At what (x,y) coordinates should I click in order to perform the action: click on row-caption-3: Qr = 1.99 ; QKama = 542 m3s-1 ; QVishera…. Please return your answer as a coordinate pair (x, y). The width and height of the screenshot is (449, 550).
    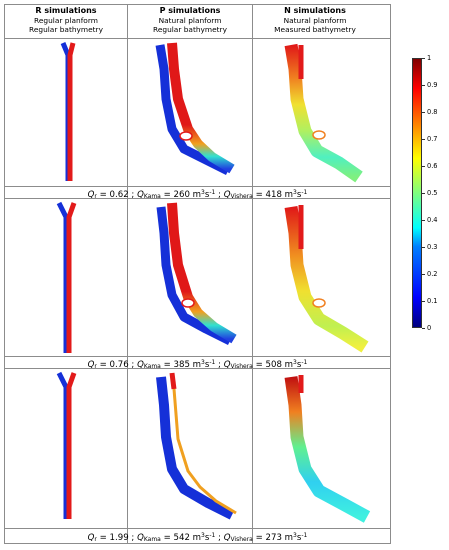
    Looking at the image, I should click on (197, 537).